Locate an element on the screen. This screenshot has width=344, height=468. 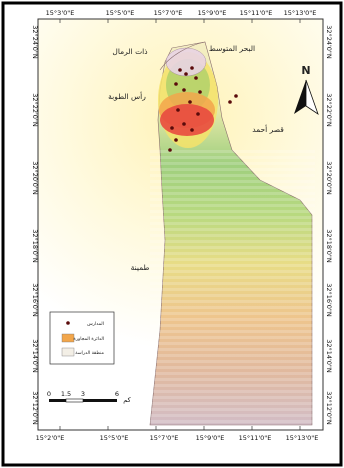
legend-label-zones: الدائرة المجاورة is located at coordinates (88, 339).